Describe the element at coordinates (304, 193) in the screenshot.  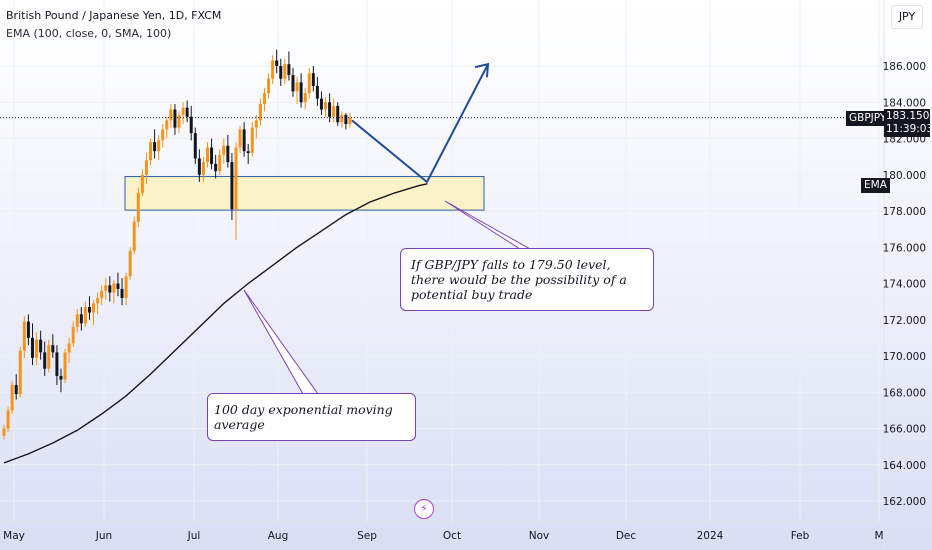
I see `support-zone` at that location.